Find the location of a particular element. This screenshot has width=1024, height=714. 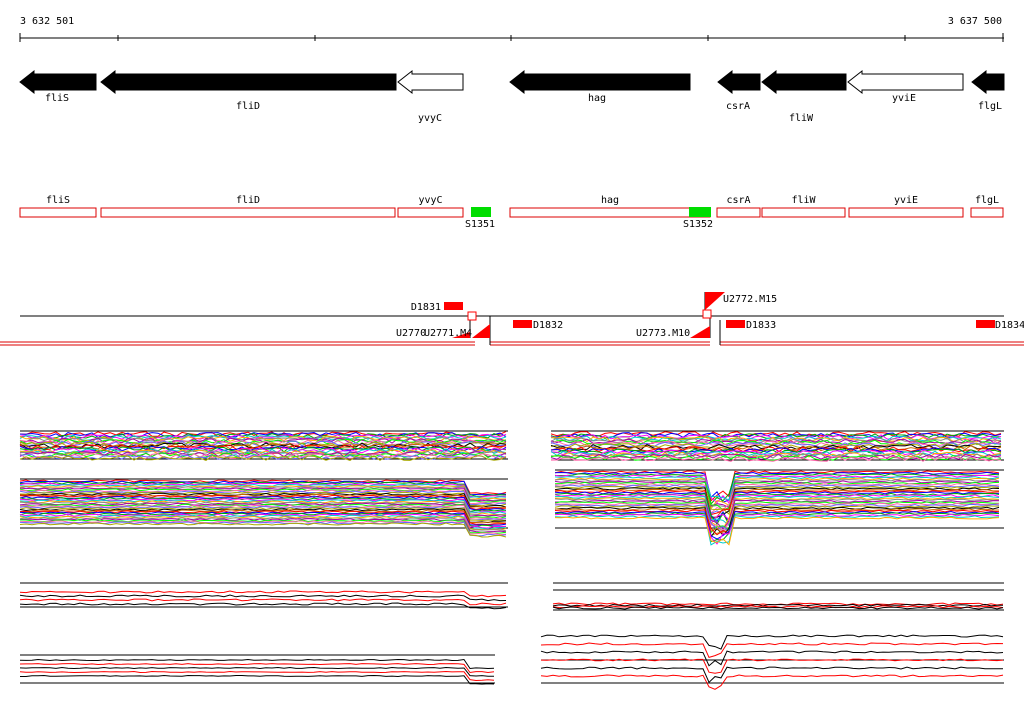

gene-arrow-csrA is located at coordinates (739, 82).